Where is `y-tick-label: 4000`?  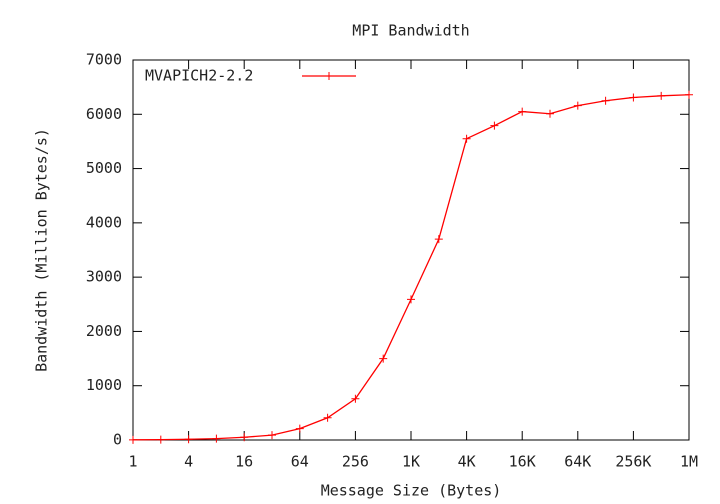 y-tick-label: 4000 is located at coordinates (104, 222).